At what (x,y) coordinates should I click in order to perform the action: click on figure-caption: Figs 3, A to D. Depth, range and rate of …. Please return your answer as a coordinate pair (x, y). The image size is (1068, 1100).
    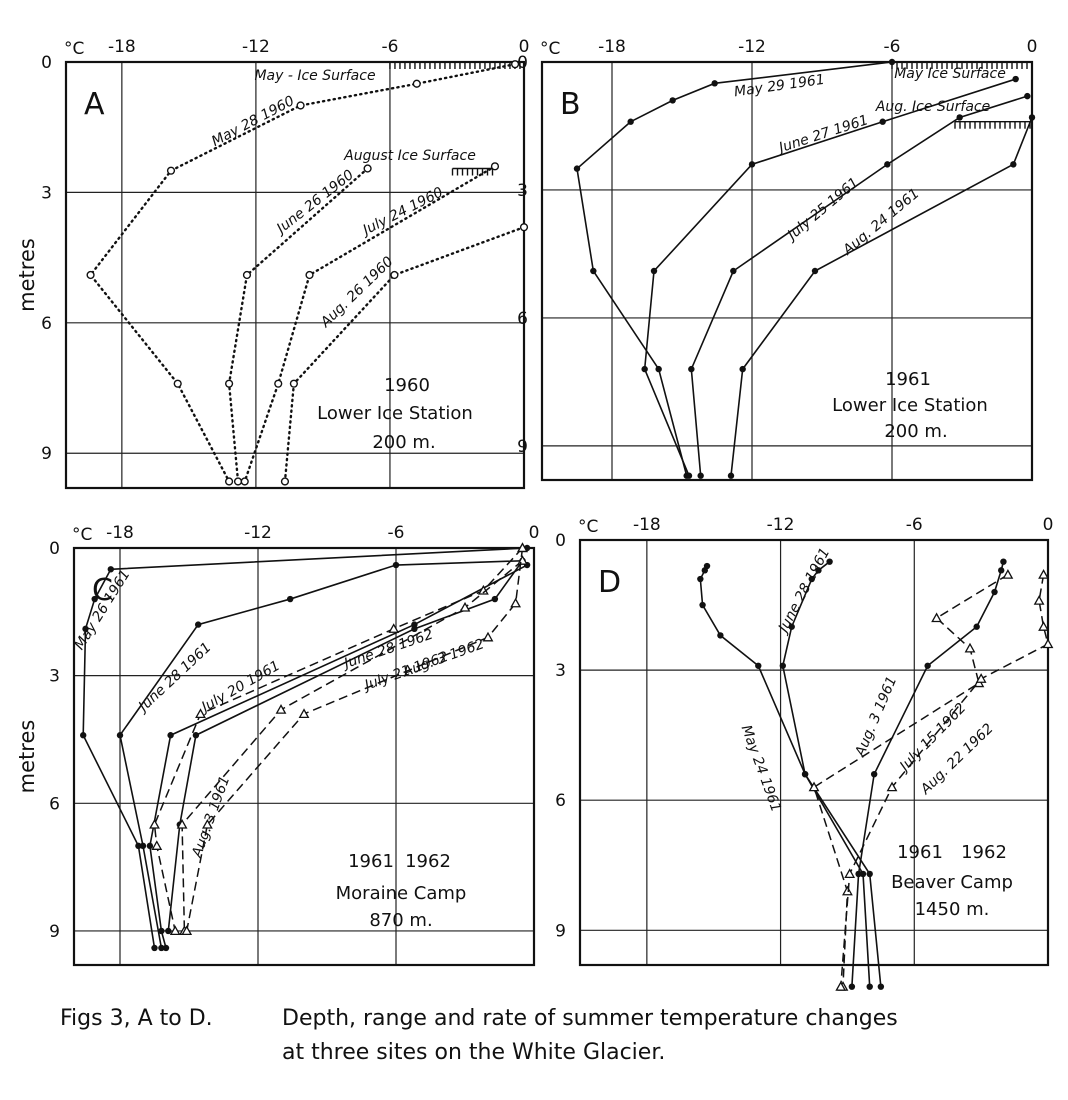
    Looking at the image, I should click on (555, 1036).